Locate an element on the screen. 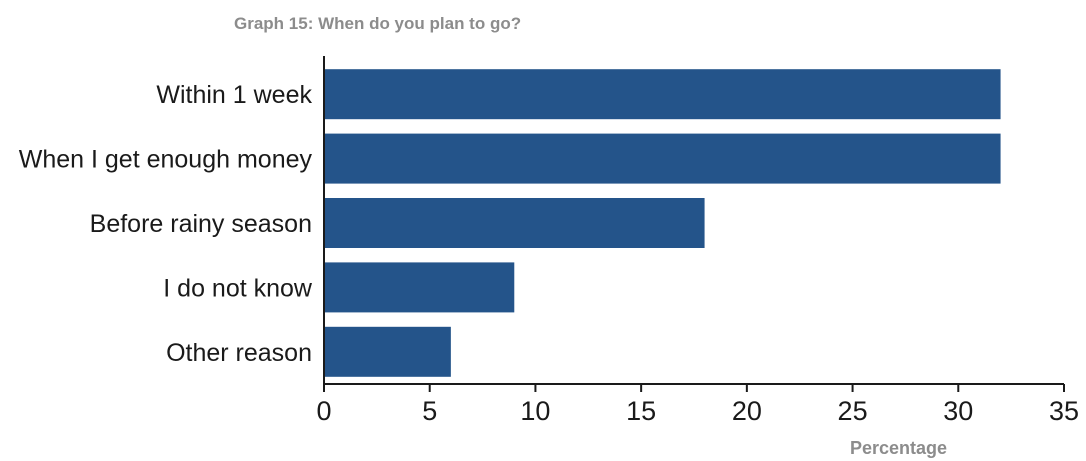 Image resolution: width=1086 pixels, height=461 pixels. category-label: When I get enough money is located at coordinates (166, 160).